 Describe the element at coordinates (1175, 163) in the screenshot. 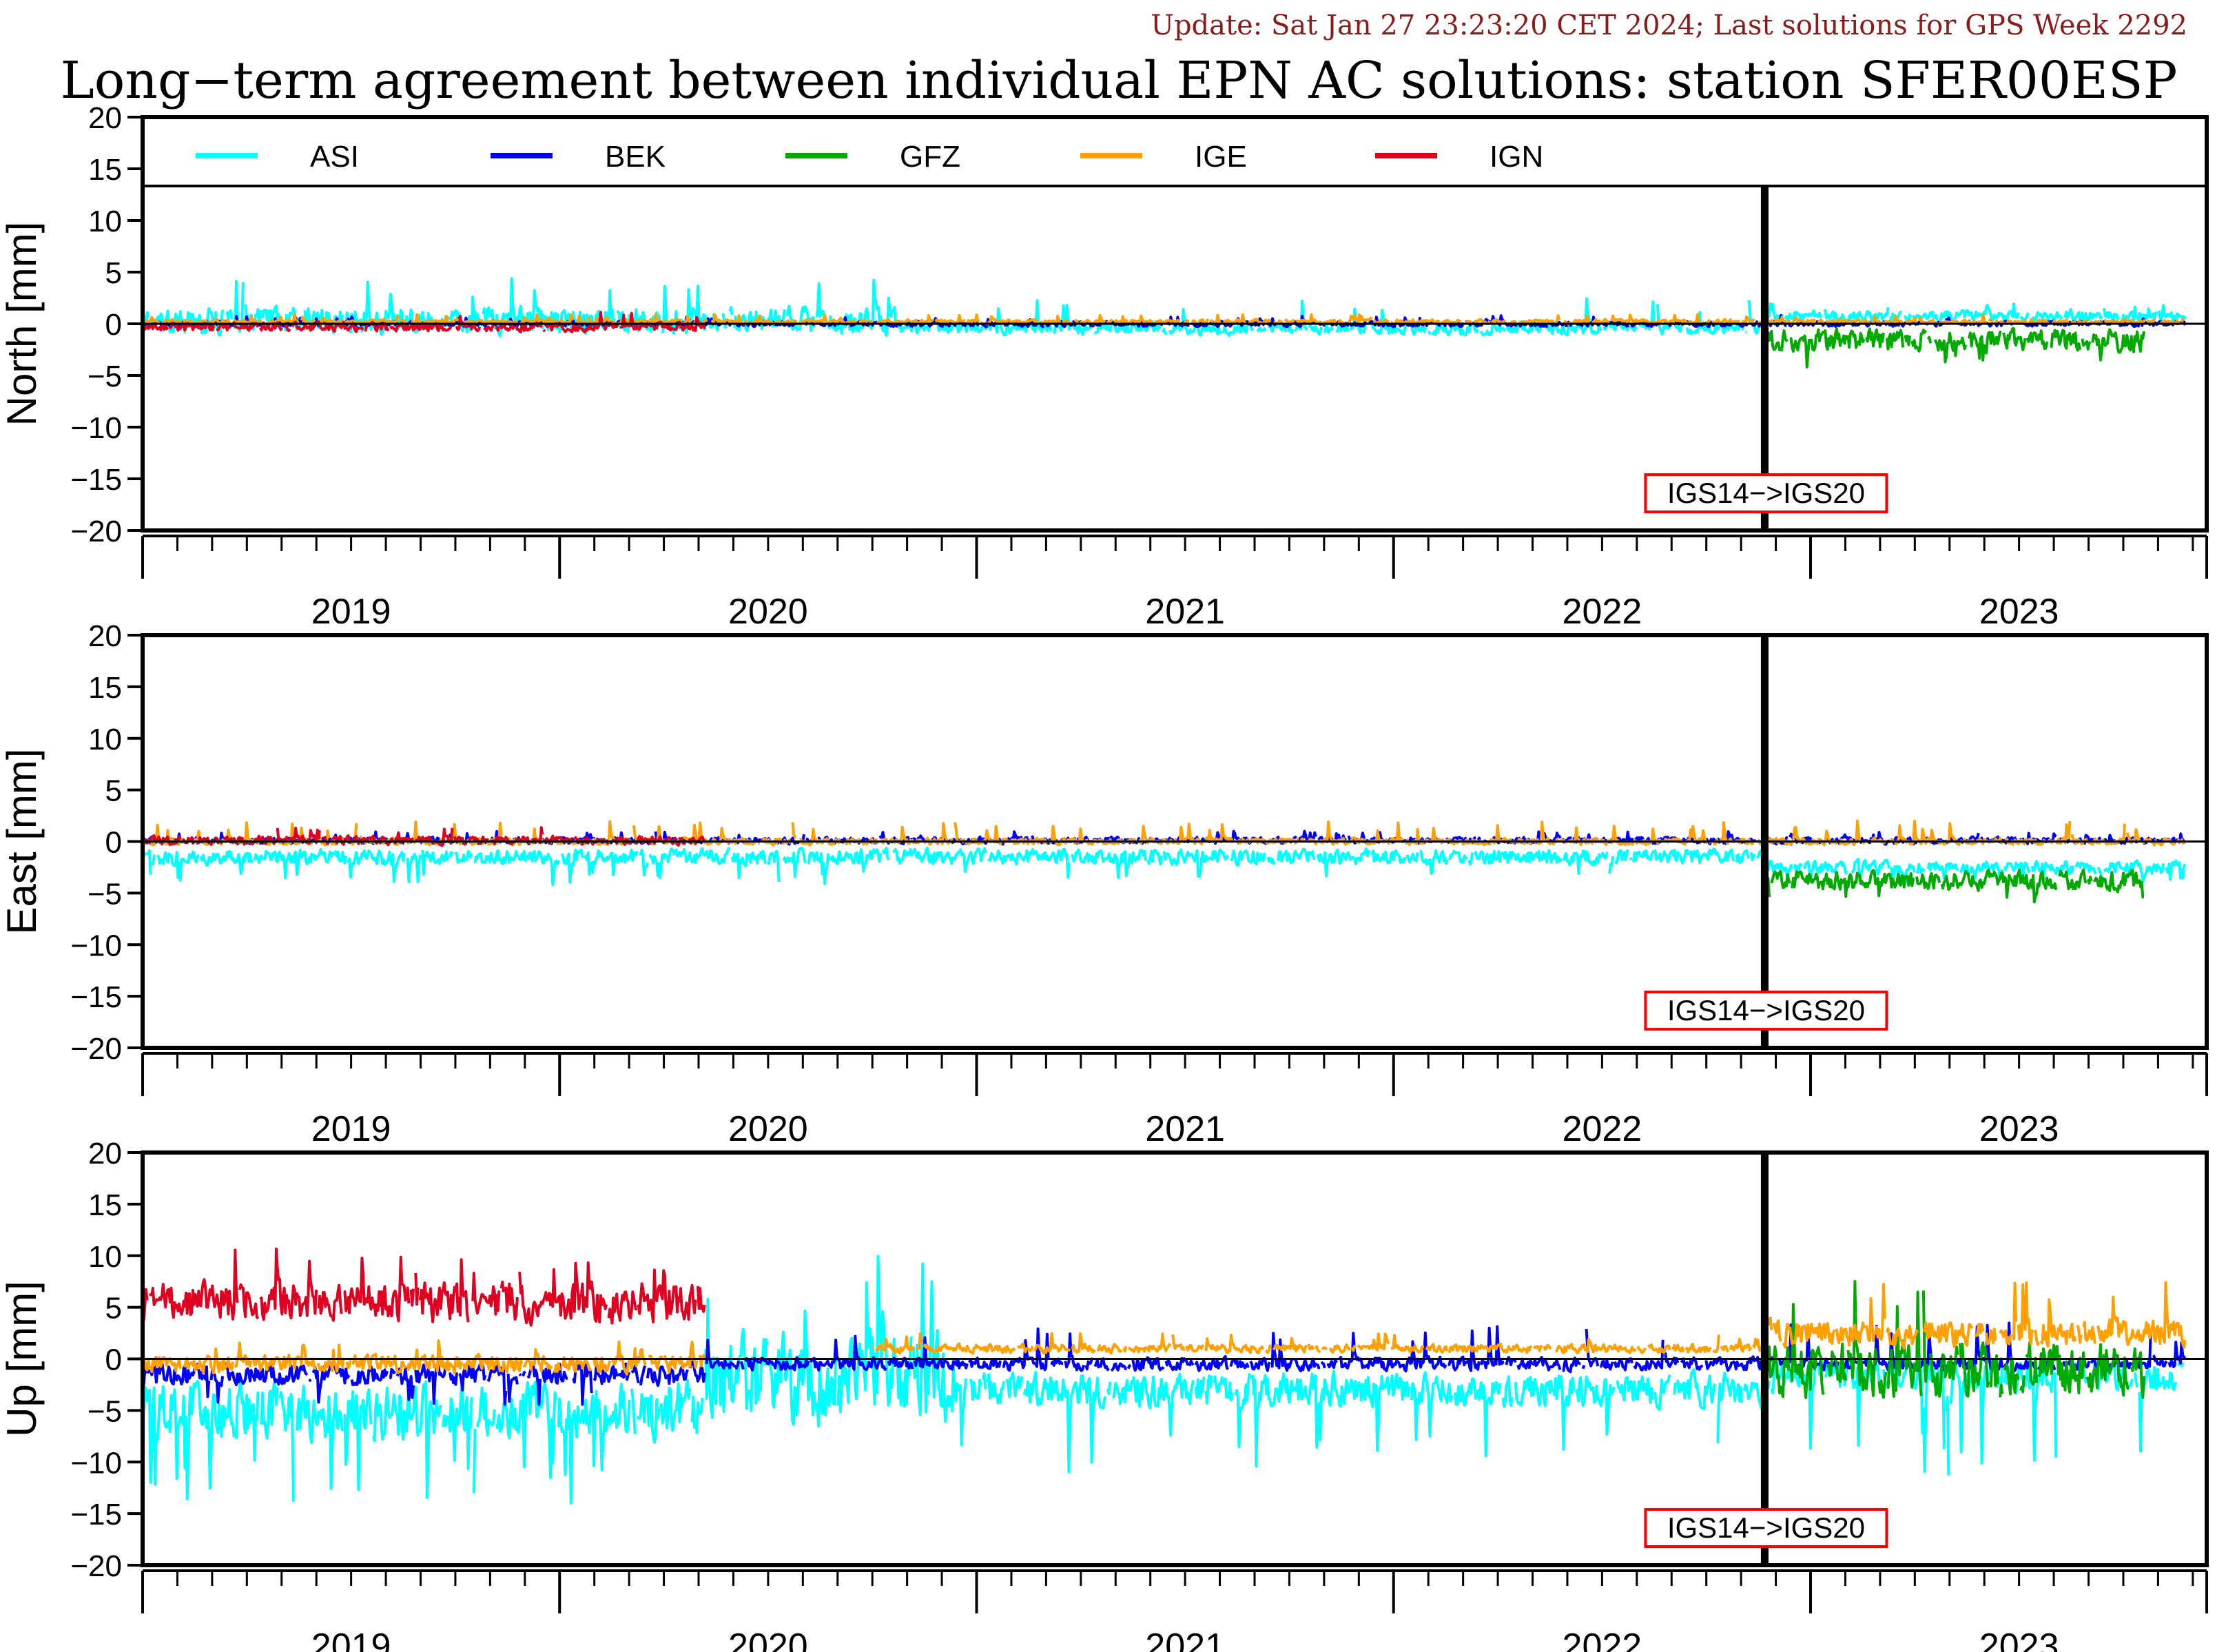

I see `legend: ASI BEK GFZ IGE IGN` at that location.